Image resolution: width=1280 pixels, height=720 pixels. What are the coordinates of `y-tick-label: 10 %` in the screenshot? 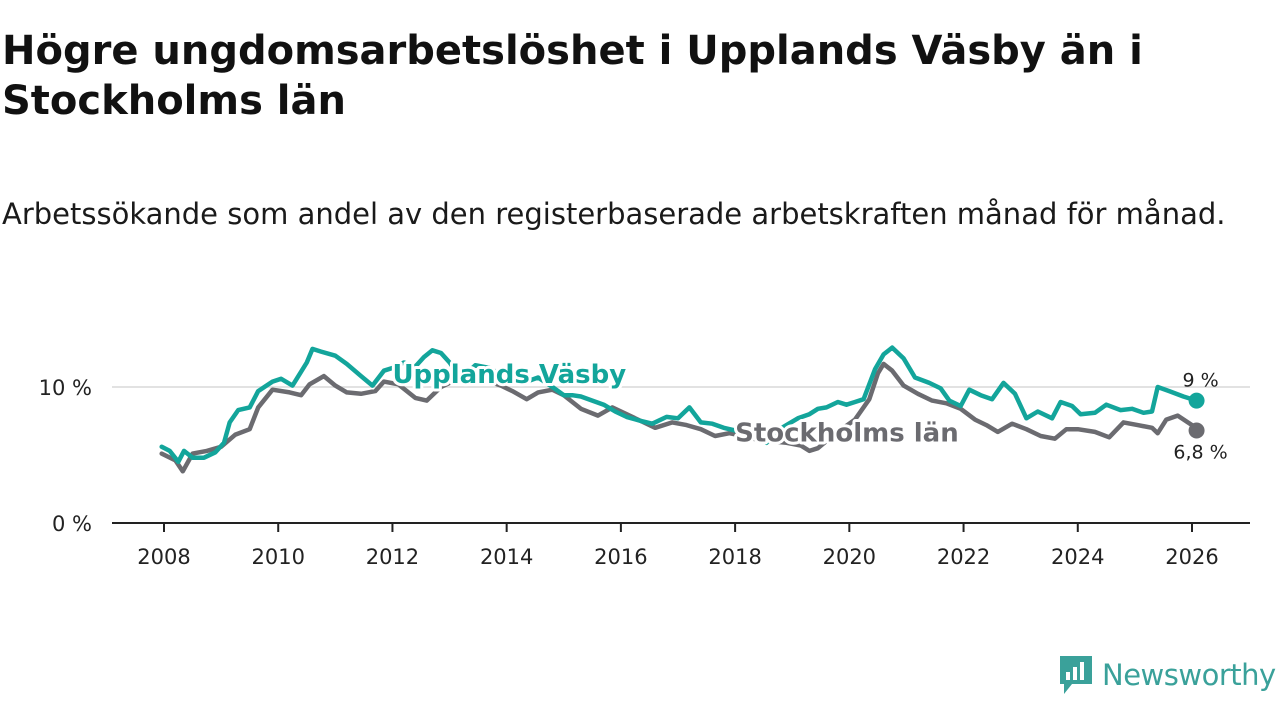 It's located at (65, 388).